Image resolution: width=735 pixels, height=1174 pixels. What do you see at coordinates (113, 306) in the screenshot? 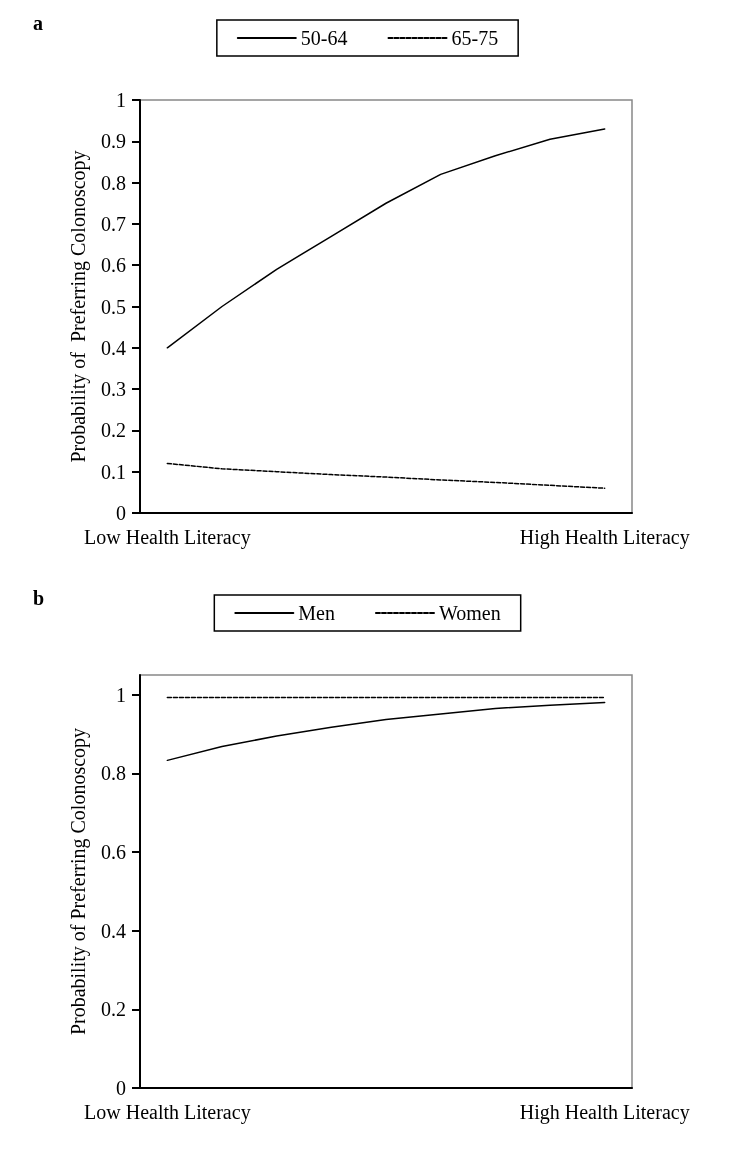
I see `y-tick-label: 0.5` at bounding box center [113, 306].